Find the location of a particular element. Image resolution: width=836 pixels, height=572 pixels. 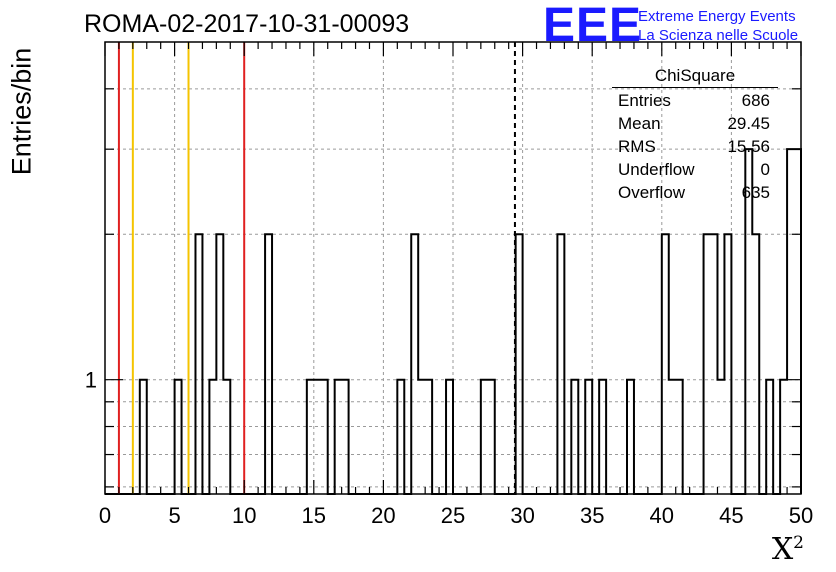

stats-value: 15.56 is located at coordinates (748, 146).